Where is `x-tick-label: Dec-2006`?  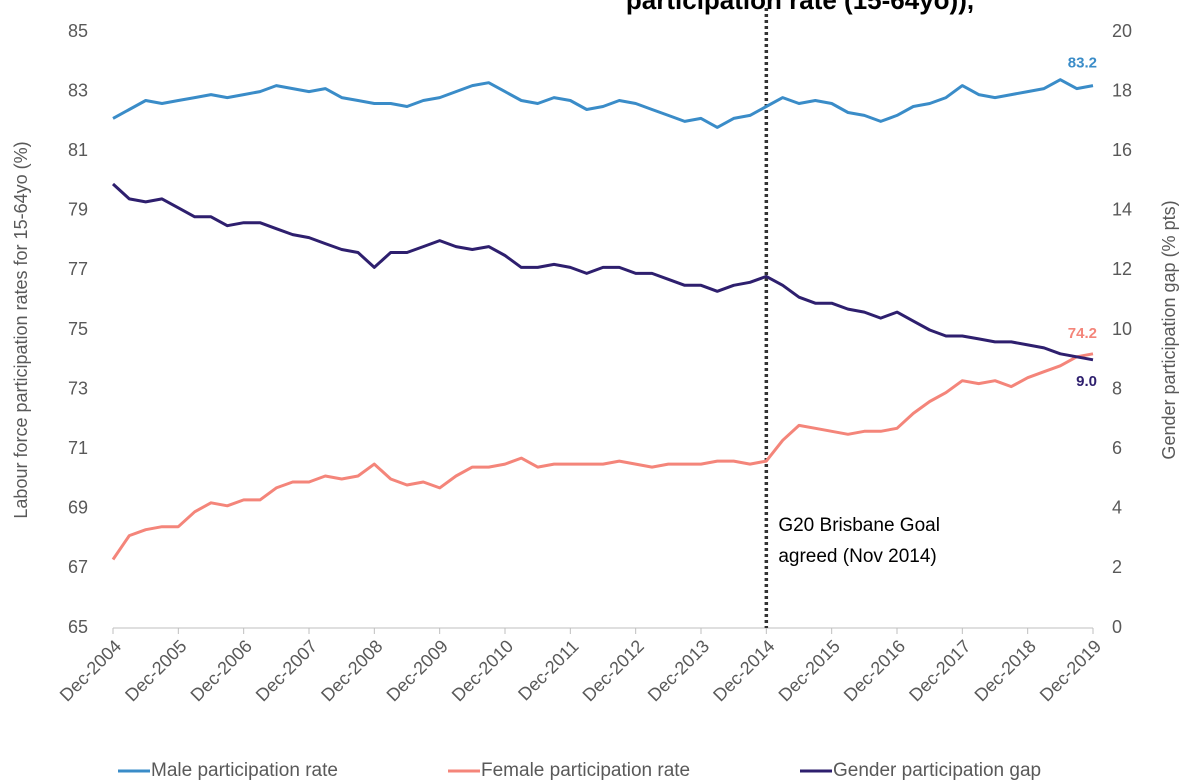 x-tick-label: Dec-2006 is located at coordinates (221, 670).